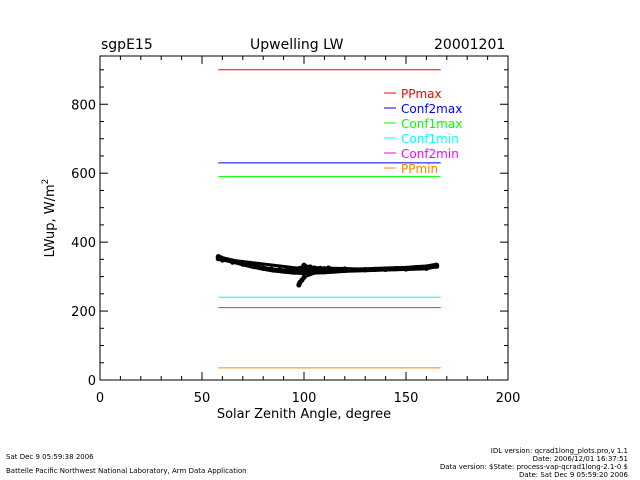 The width and height of the screenshot is (640, 480). Describe the element at coordinates (431, 109) in the screenshot. I see `legend-label: Conf2max` at that location.